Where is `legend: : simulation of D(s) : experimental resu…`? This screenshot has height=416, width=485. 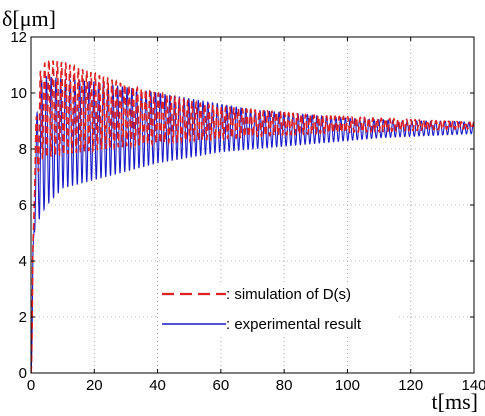
legend: : simulation of D(s) : experimental resu… is located at coordinates (278, 309).